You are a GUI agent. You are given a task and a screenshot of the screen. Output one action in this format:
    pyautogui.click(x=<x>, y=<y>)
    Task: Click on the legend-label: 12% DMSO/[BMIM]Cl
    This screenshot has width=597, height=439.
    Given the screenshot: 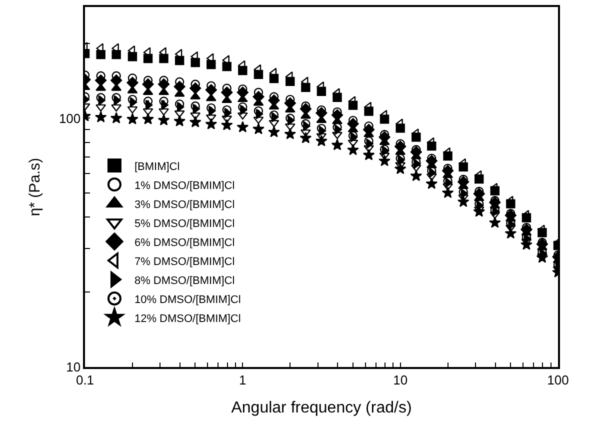 What is the action you would take?
    pyautogui.click(x=187, y=318)
    